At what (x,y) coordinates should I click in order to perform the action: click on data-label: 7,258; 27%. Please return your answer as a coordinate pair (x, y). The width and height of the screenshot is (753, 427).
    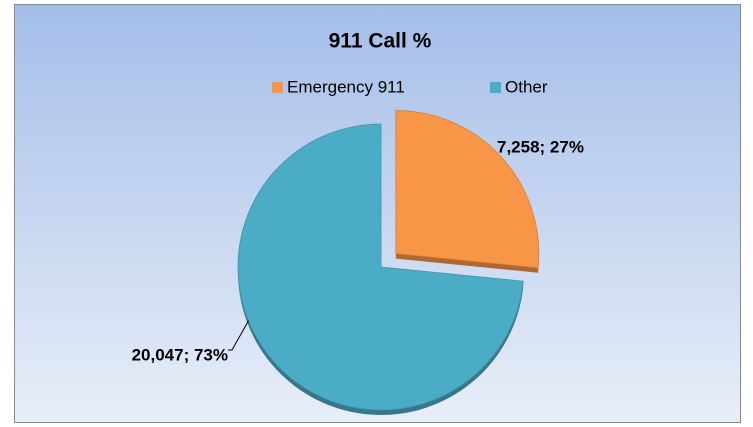
    Looking at the image, I should click on (540, 146).